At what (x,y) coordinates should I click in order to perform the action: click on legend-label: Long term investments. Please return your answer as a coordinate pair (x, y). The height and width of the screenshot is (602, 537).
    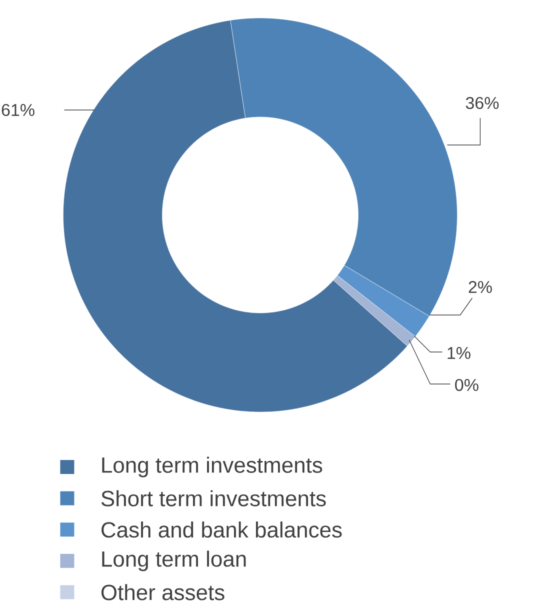
    Looking at the image, I should click on (212, 467).